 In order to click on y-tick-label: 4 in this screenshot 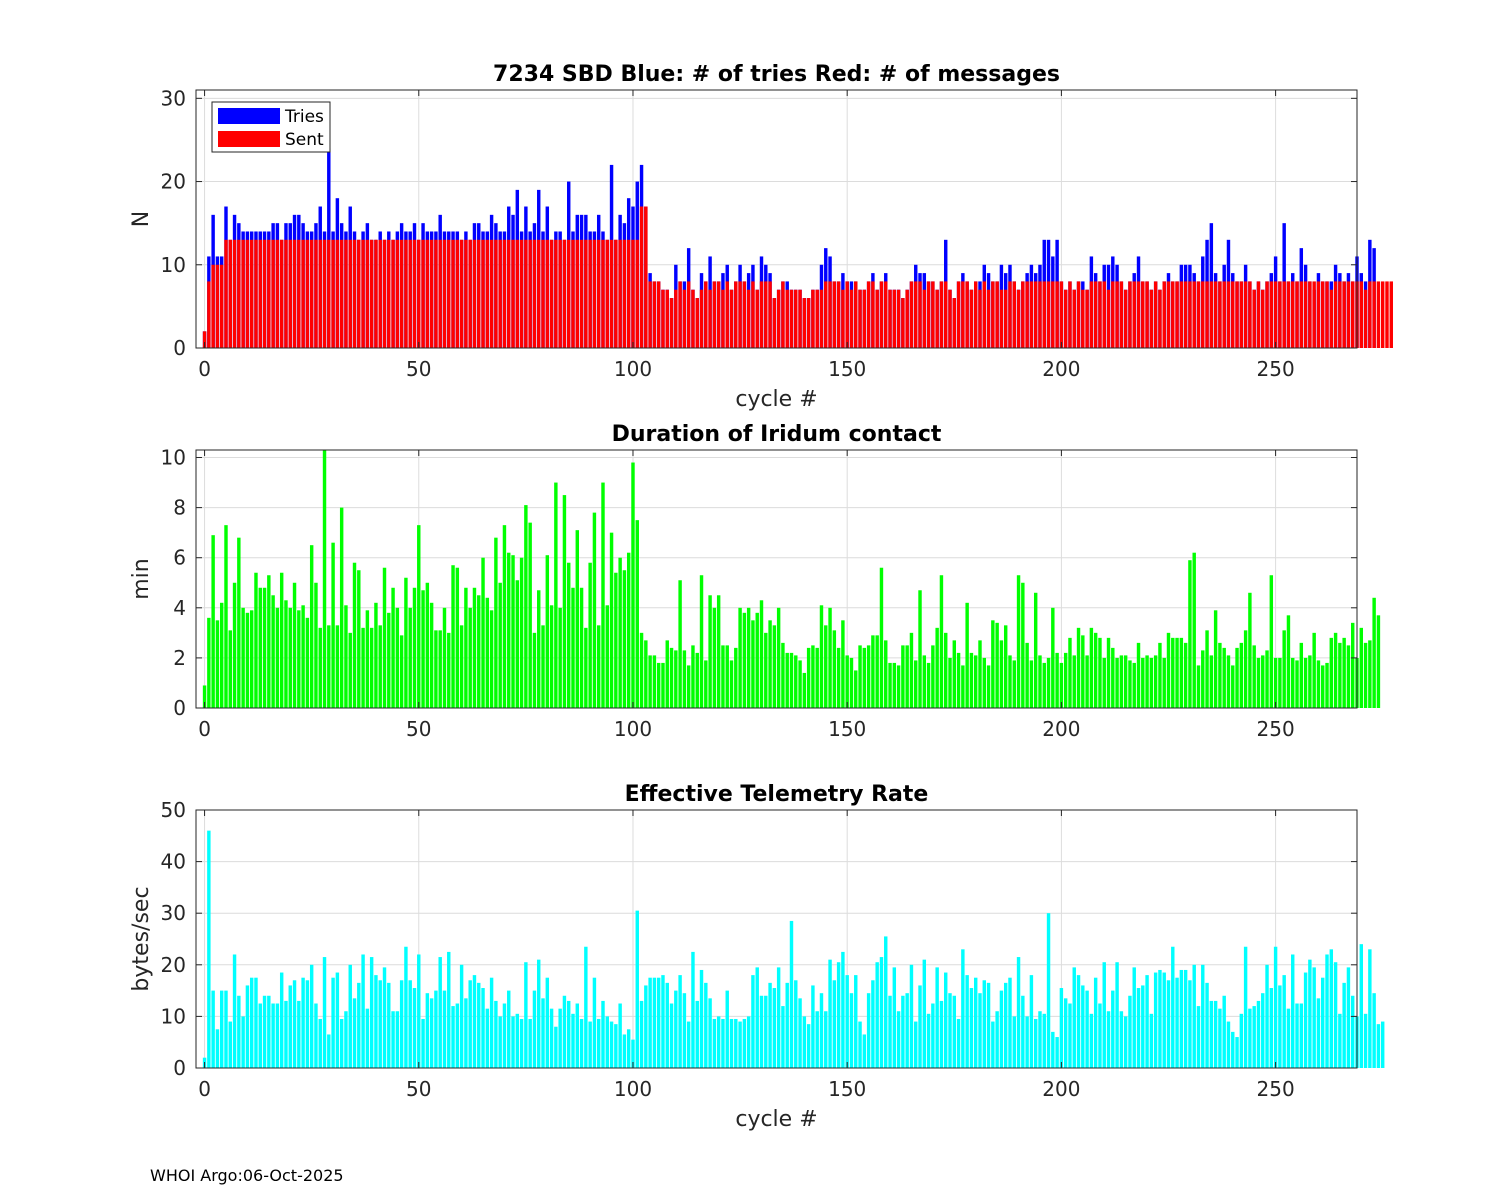, I will do `click(179, 608)`.